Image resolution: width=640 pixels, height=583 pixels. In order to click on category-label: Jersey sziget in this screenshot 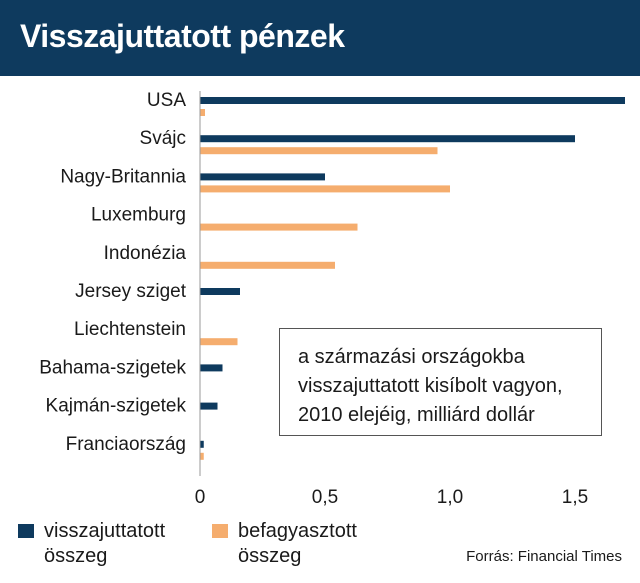, I will do `click(131, 291)`.